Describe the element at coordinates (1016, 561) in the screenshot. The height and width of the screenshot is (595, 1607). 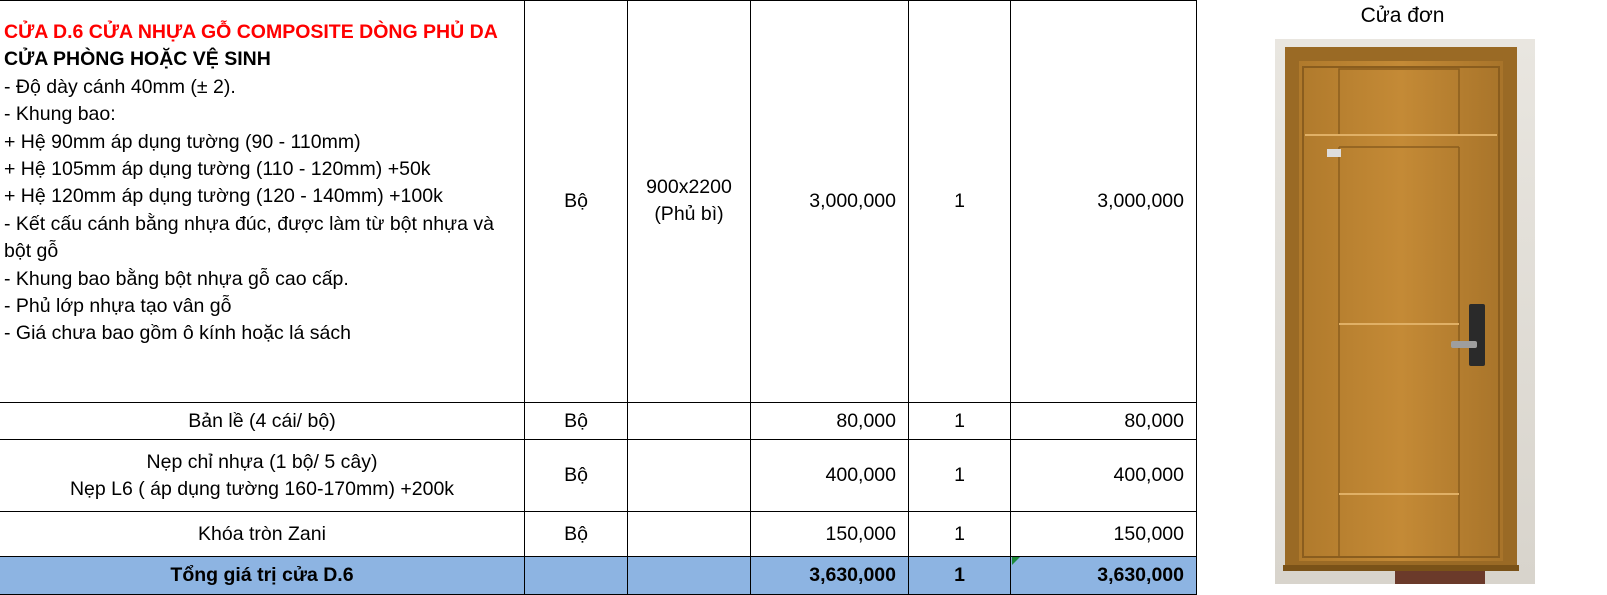
I see `cell-comment-marker-icon` at that location.